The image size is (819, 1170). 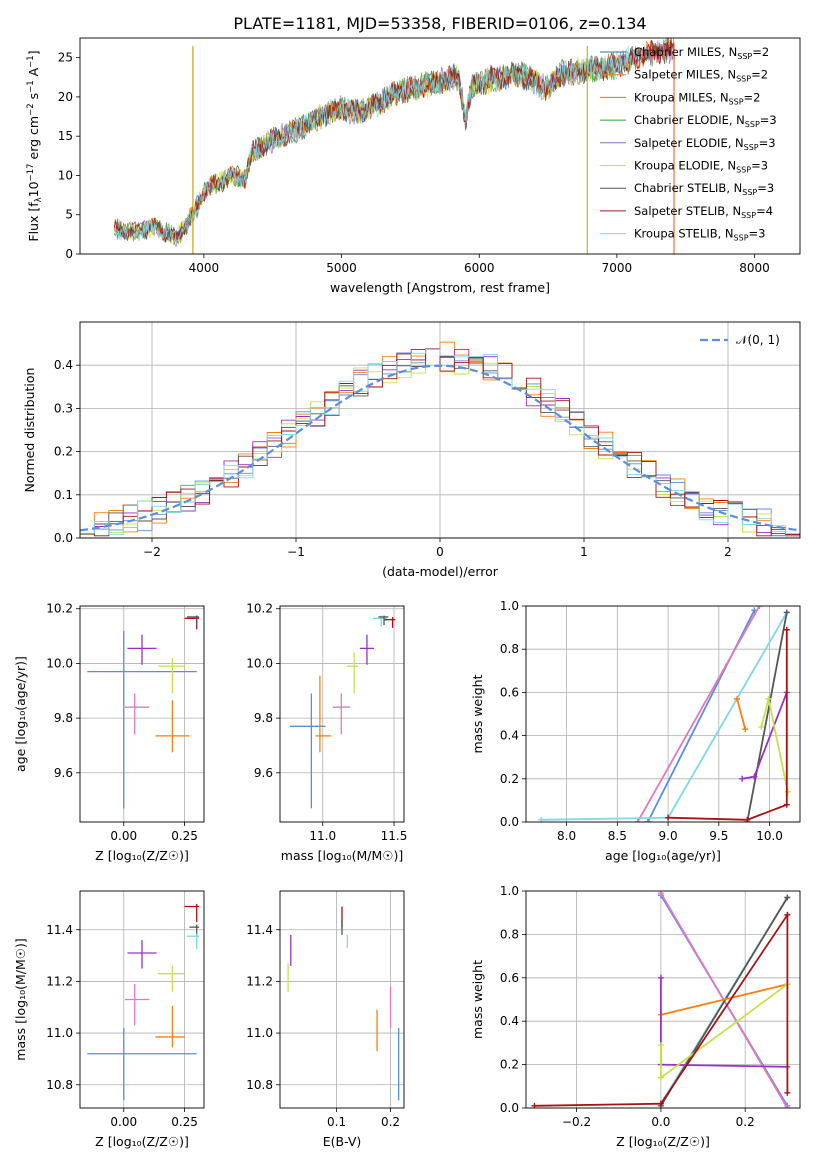 What do you see at coordinates (263, 718) in the screenshot?
I see `y-tick-label: 9.8` at bounding box center [263, 718].